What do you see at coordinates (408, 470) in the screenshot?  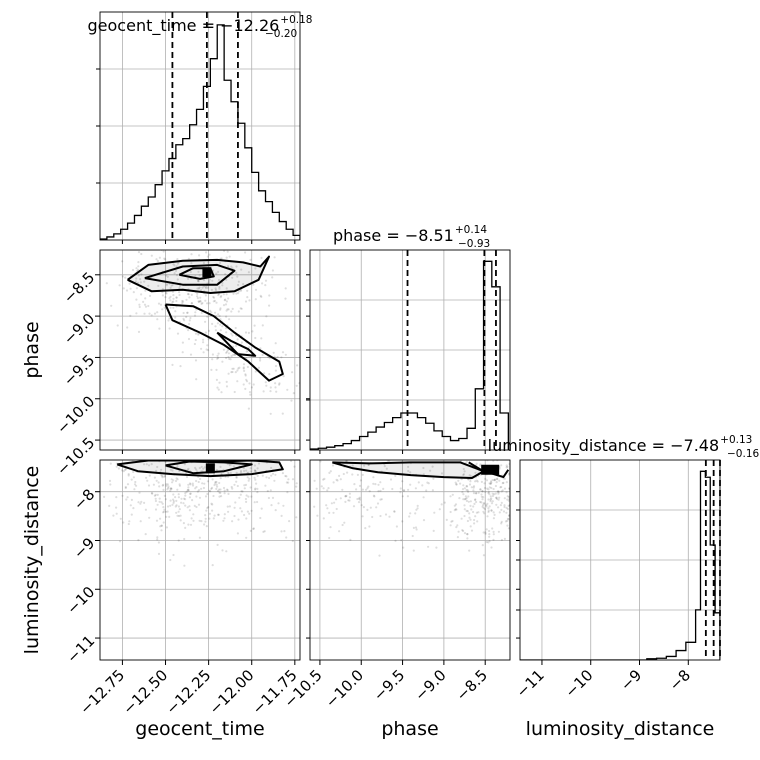 I see `contour-line` at bounding box center [408, 470].